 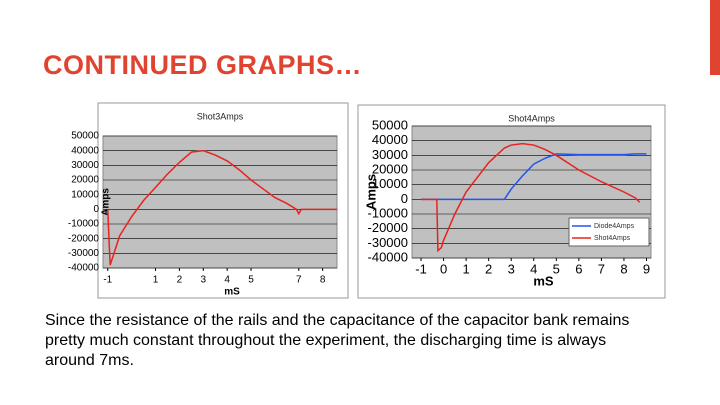 I want to click on legend-label: Shot4Amps, so click(x=612, y=238).